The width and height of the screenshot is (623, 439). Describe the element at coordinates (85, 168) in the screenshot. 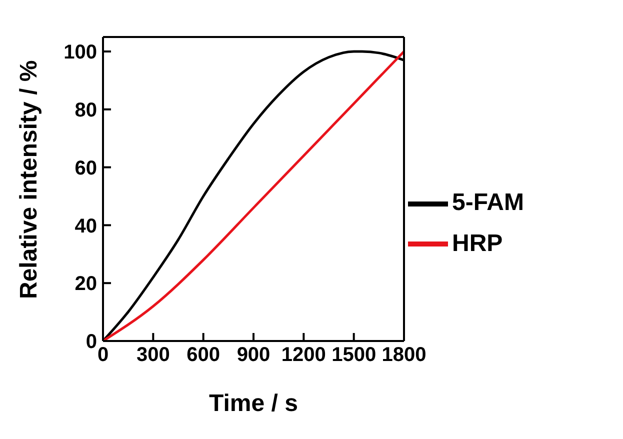

I see `y-tick-label: 60` at that location.